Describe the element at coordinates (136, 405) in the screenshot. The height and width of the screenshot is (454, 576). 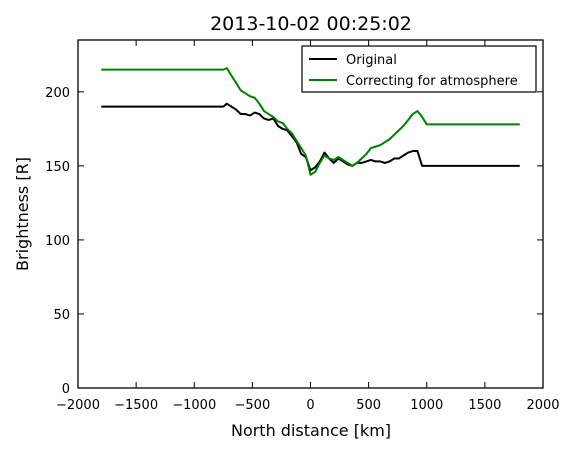
I see `x-tick-label: −1500` at that location.